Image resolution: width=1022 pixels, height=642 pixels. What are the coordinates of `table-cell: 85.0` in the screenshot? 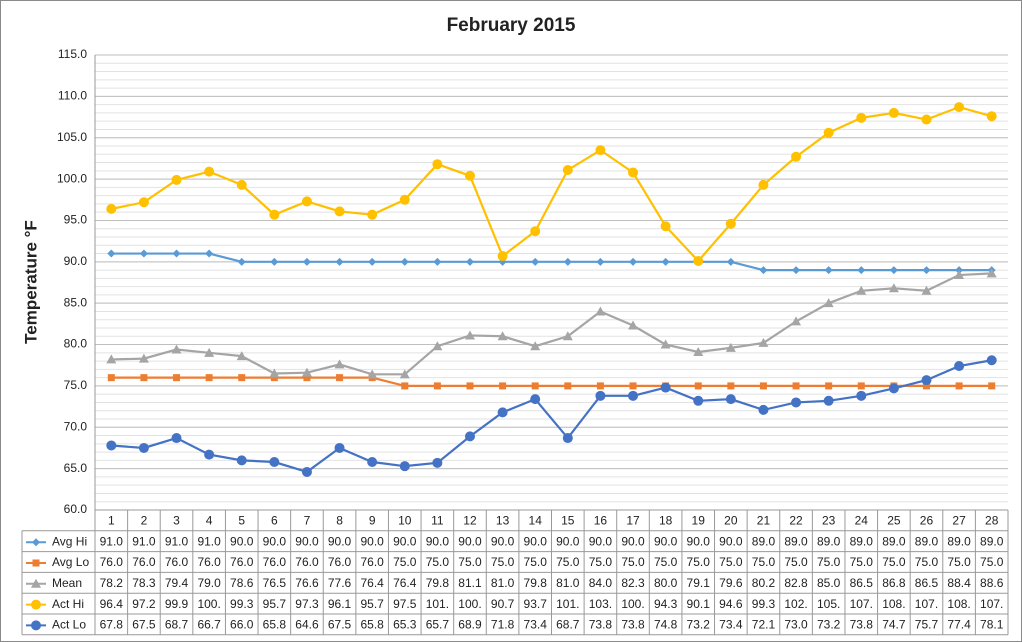 It's located at (829, 583).